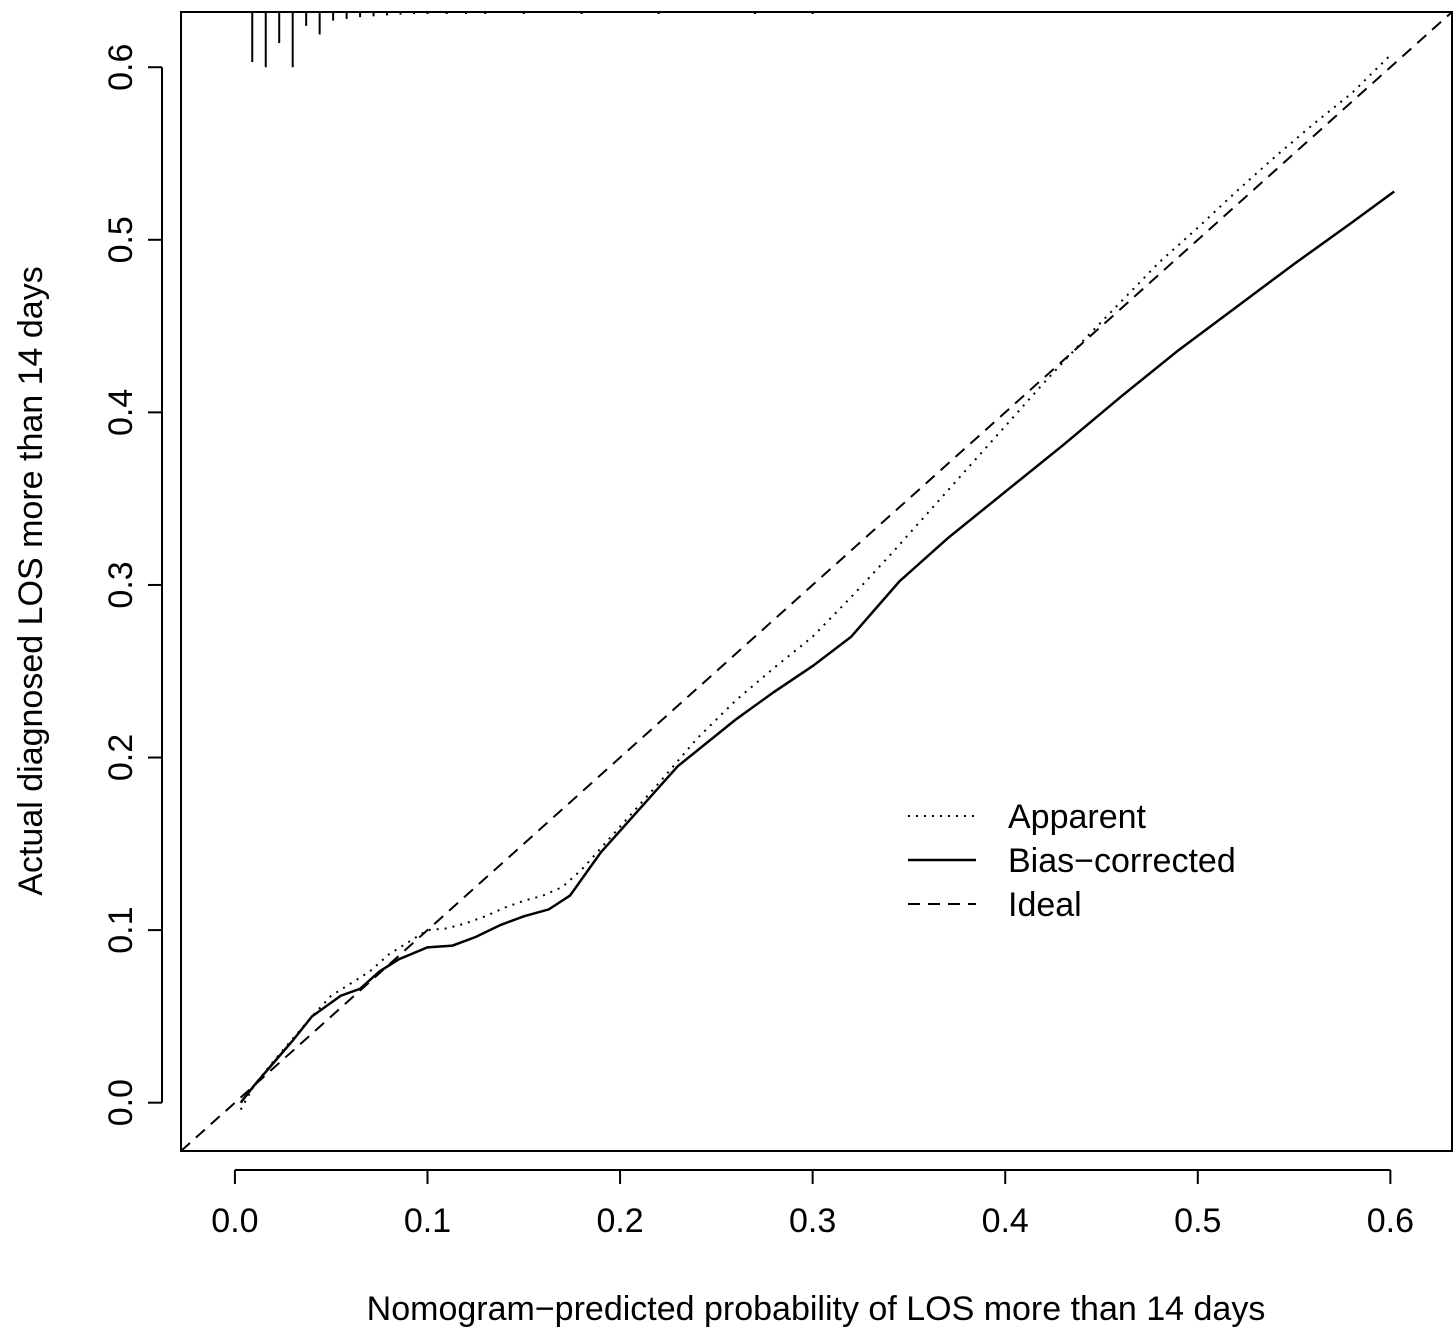  Describe the element at coordinates (121, 412) in the screenshot. I see `y-tick-label: 0.4` at that location.